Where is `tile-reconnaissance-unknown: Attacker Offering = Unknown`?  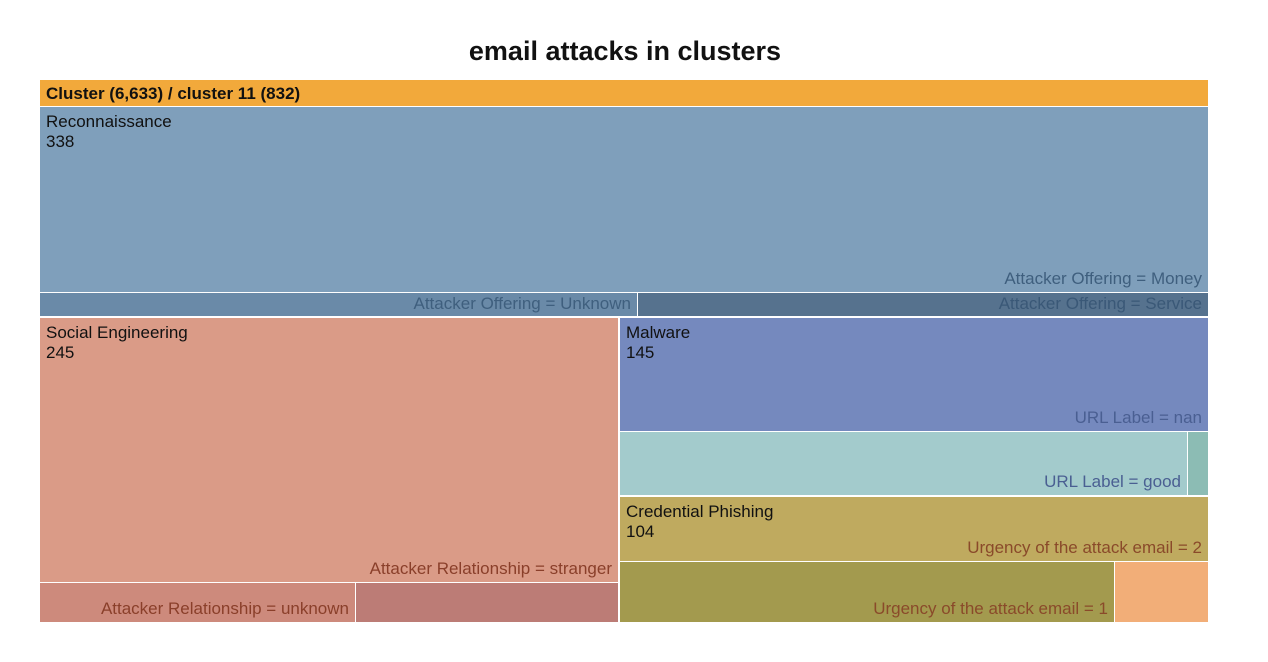
tile-reconnaissance-unknown: Attacker Offering = Unknown is located at coordinates (338, 304).